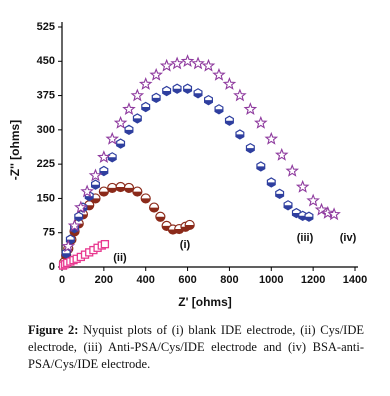  I want to click on series-label: (i), so click(185, 245).